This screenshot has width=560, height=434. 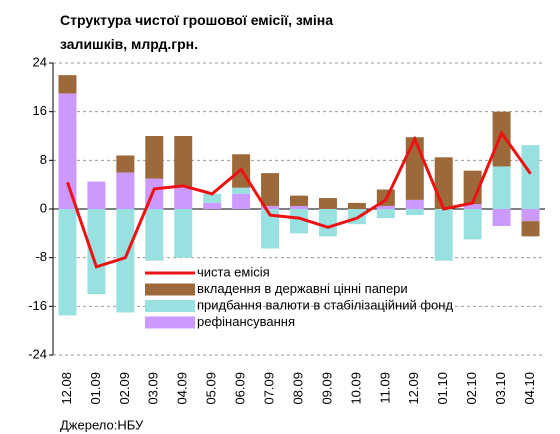 What do you see at coordinates (95, 388) in the screenshot?
I see `x-tick-label: 01.09` at bounding box center [95, 388].